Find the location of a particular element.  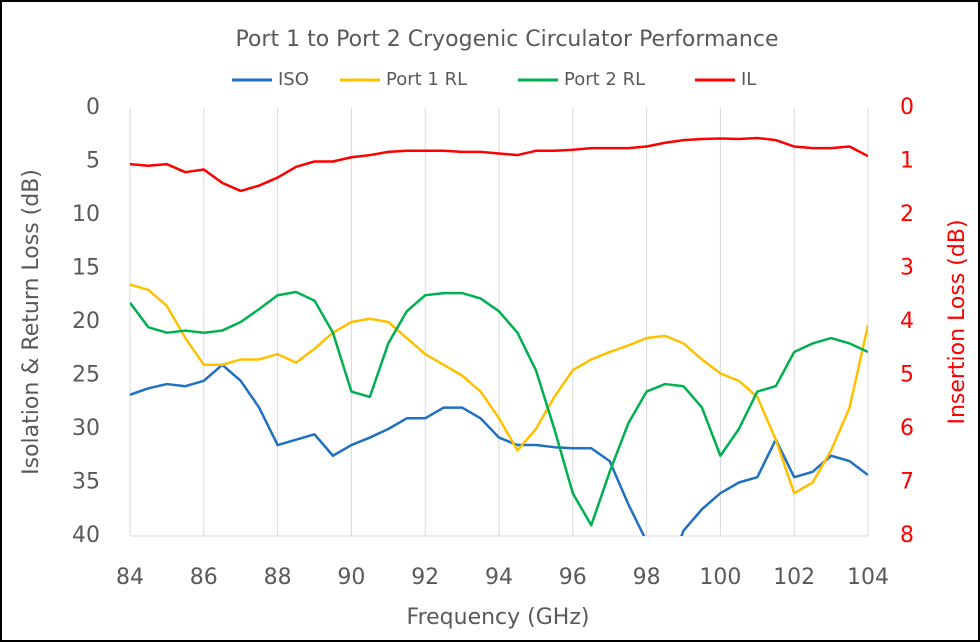

x-tick-label: 96 is located at coordinates (573, 577).